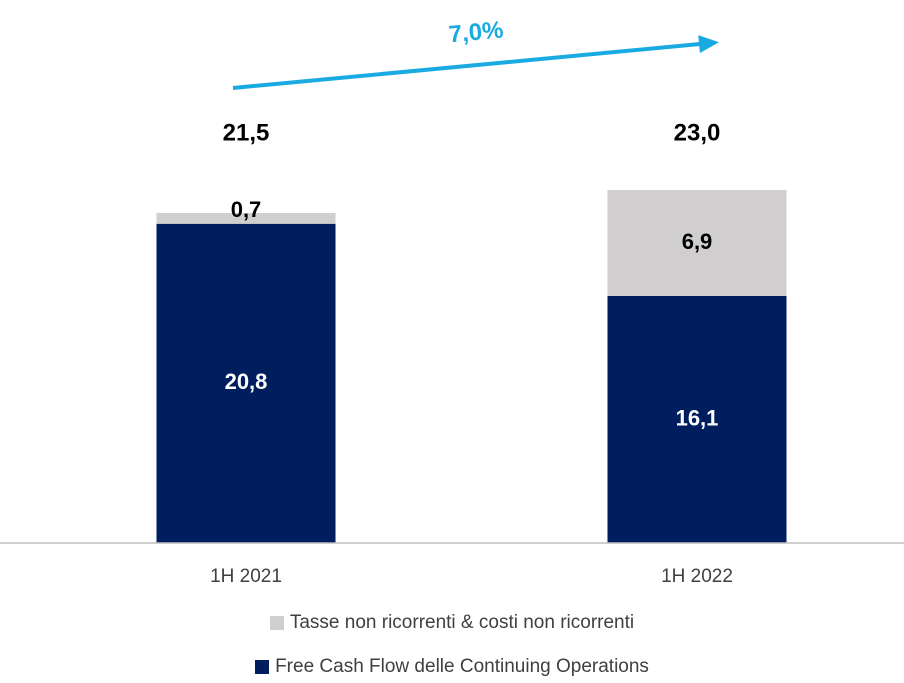 The width and height of the screenshot is (904, 683). Describe the element at coordinates (708, 44) in the screenshot. I see `growth-arrow-head` at that location.